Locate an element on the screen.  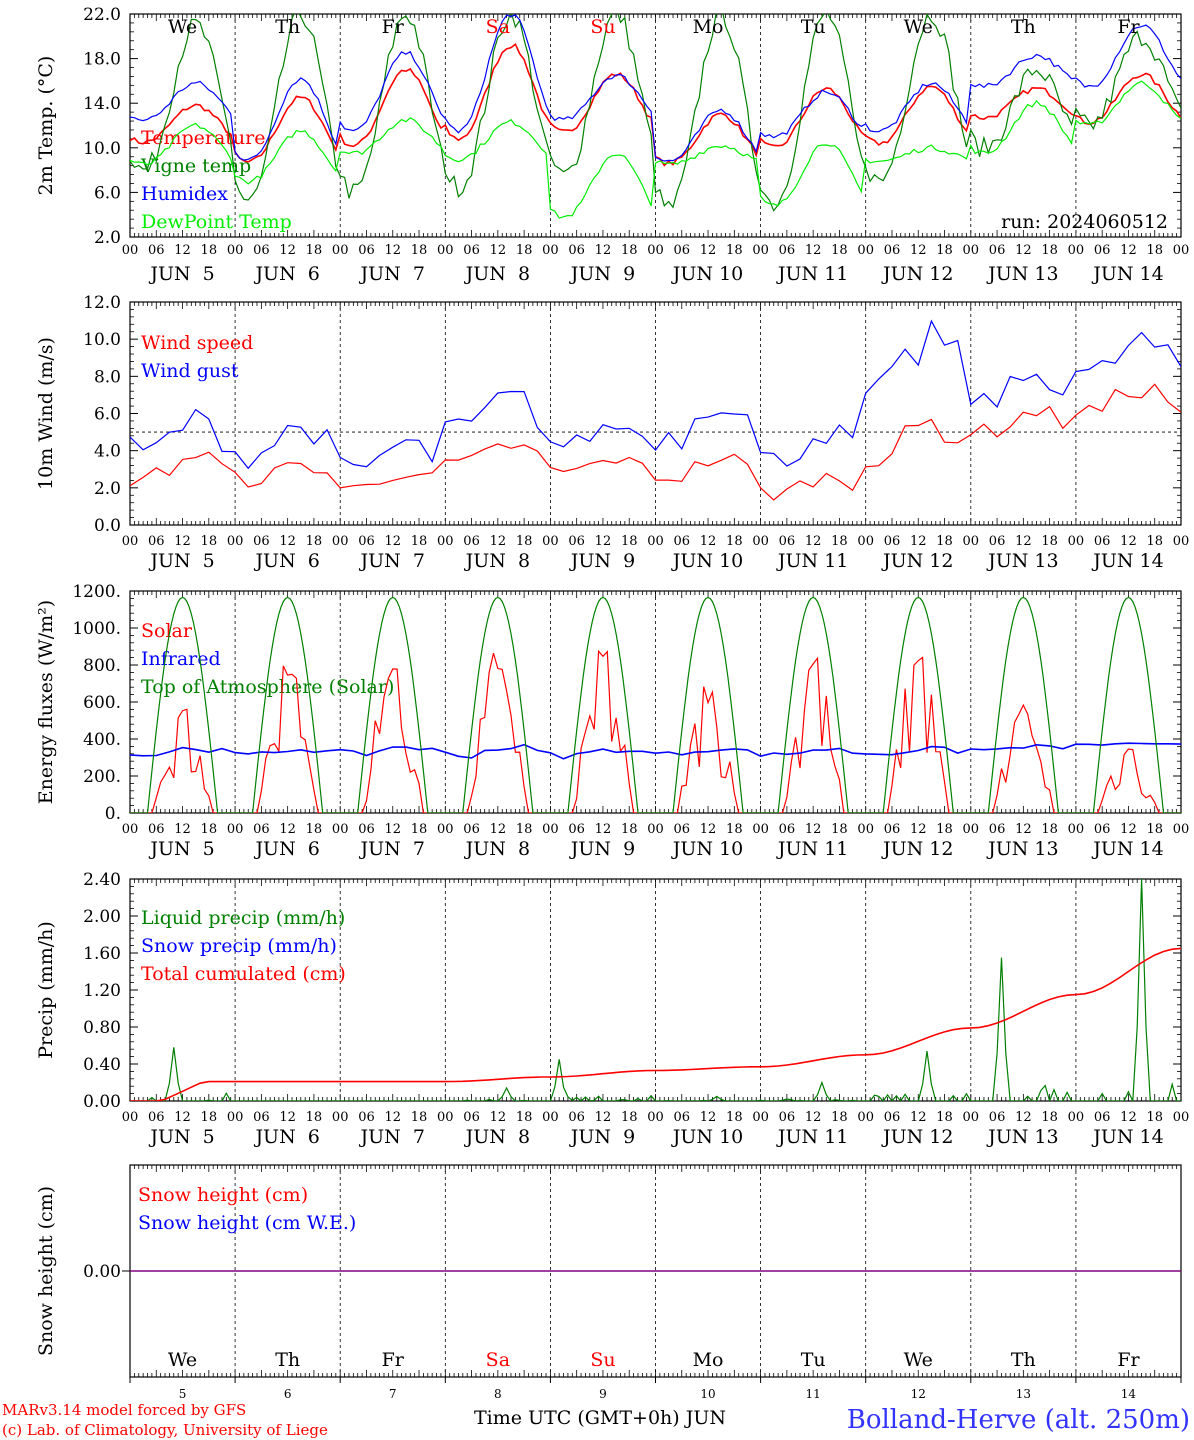
y-tick-label: 0.0 is located at coordinates (107, 526).